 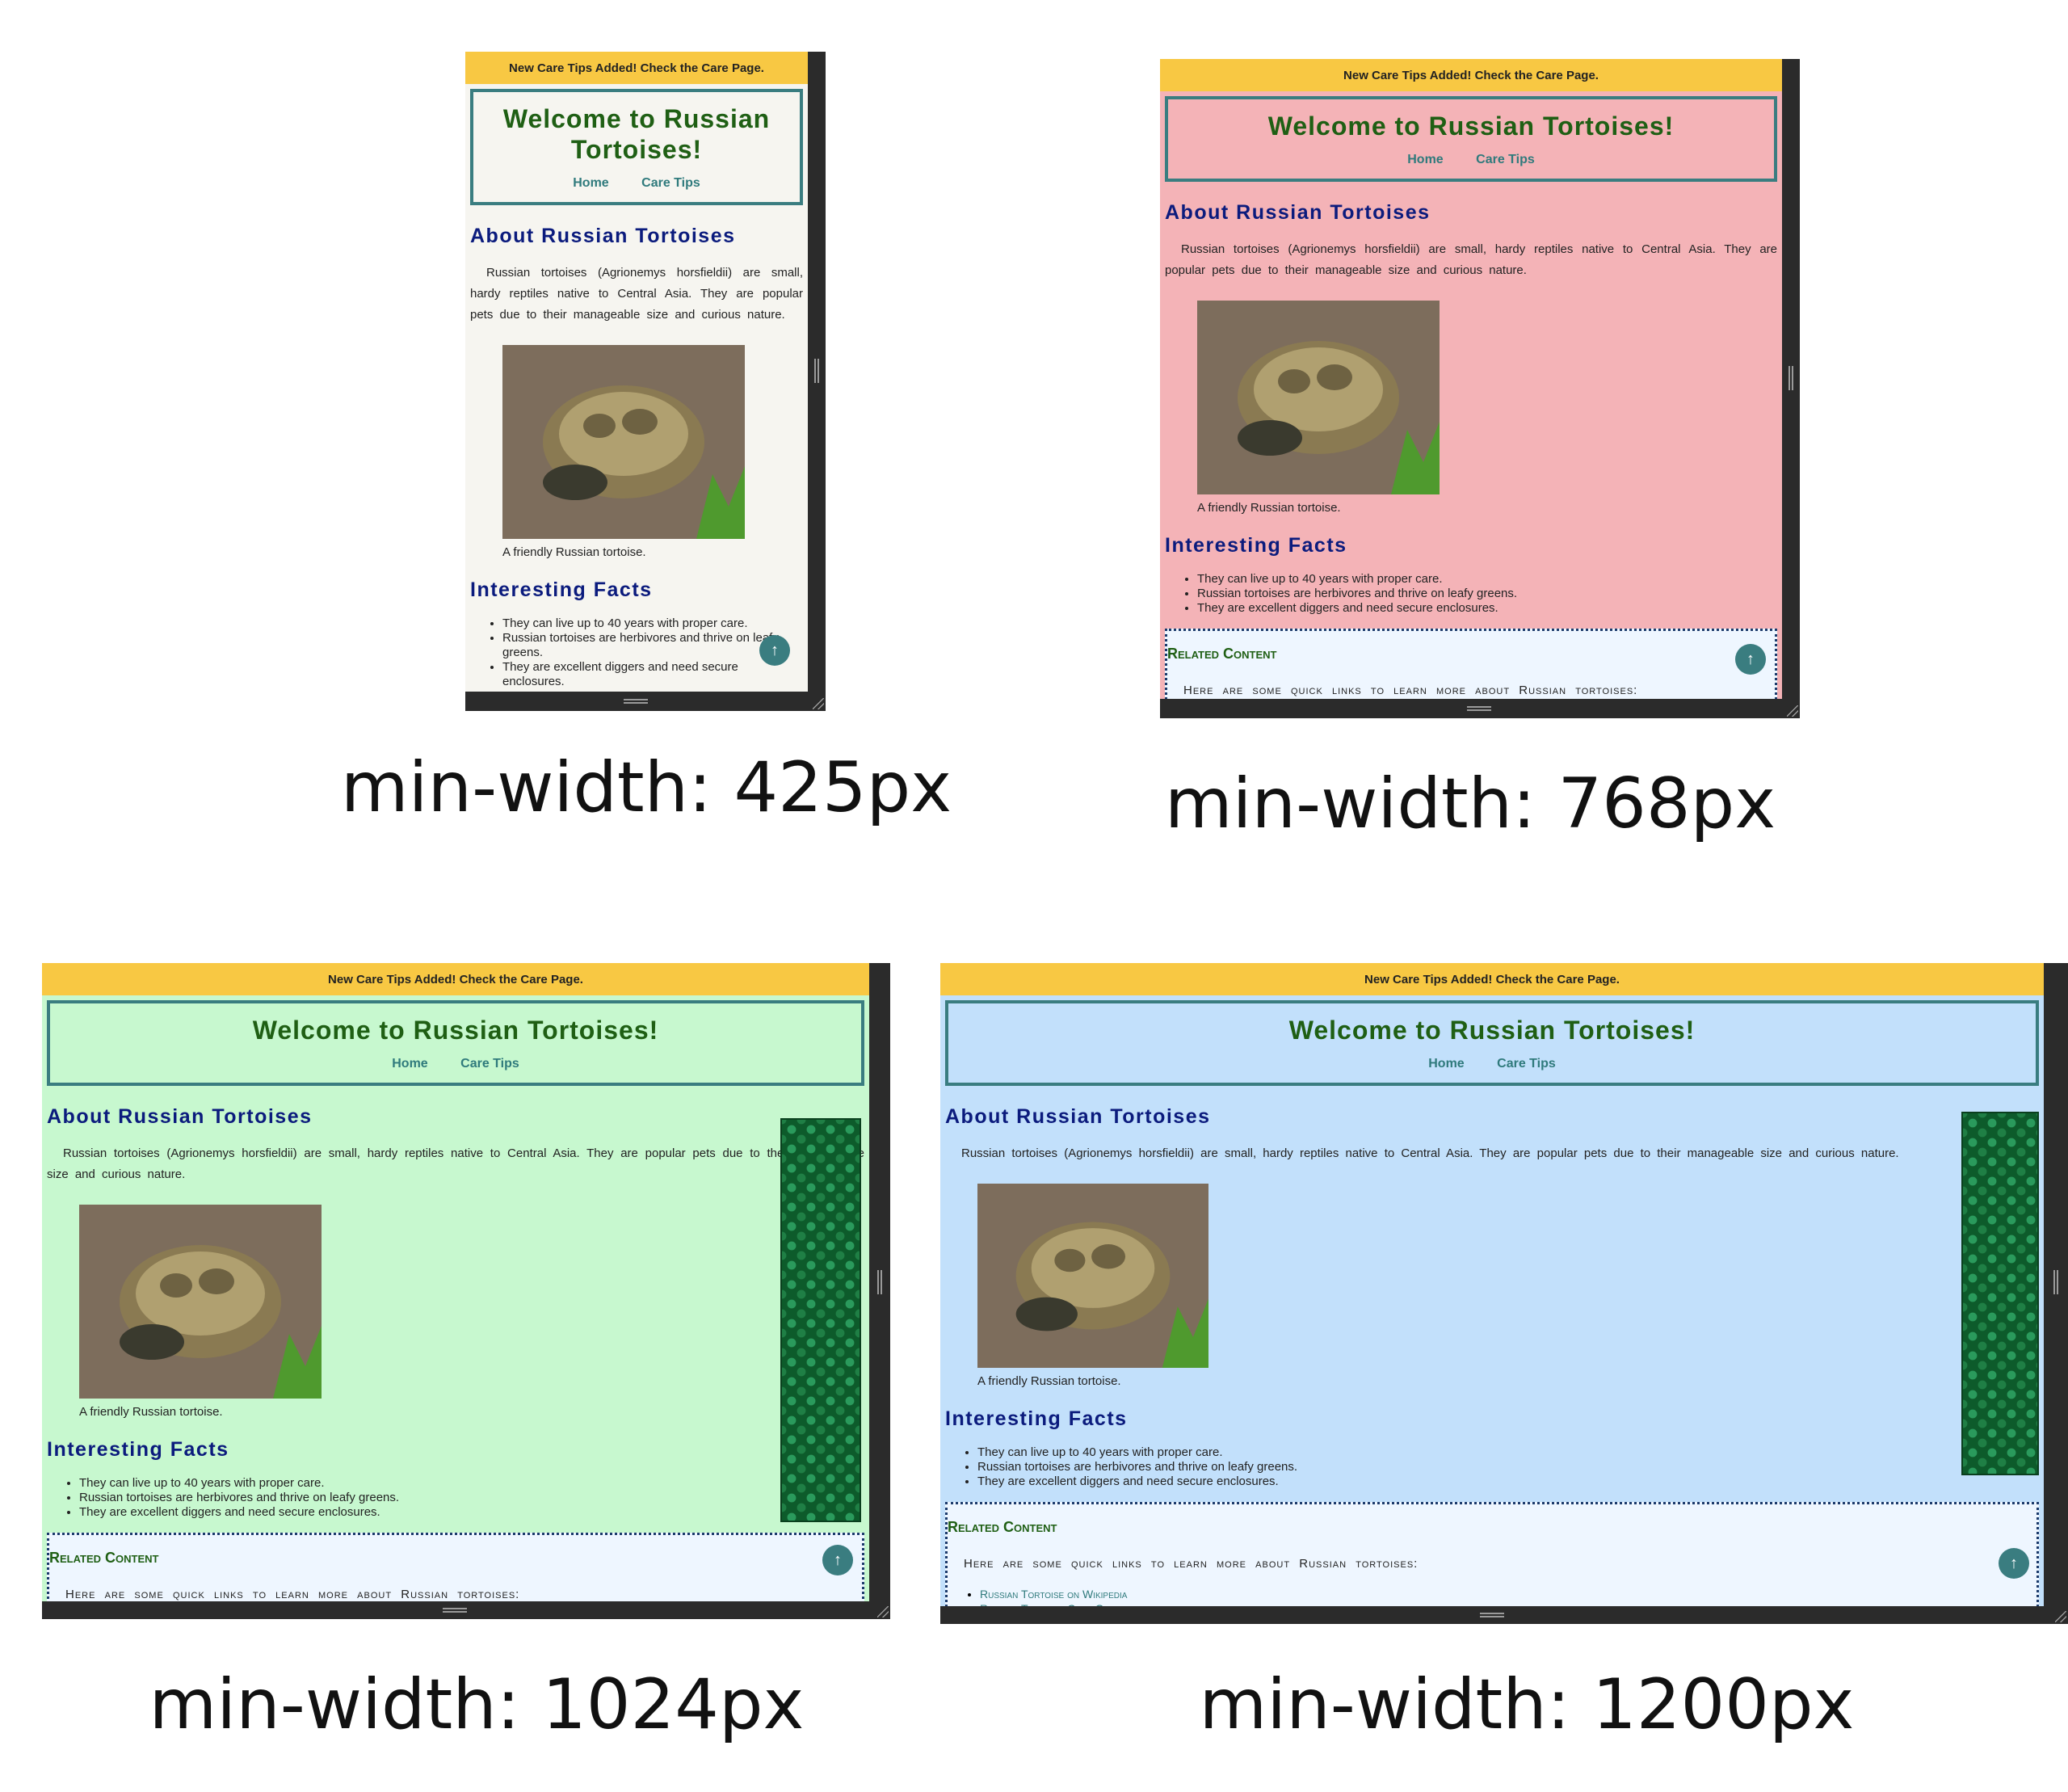 I want to click on breakpoint-label-768: min-width: 768px, so click(x=1470, y=803).